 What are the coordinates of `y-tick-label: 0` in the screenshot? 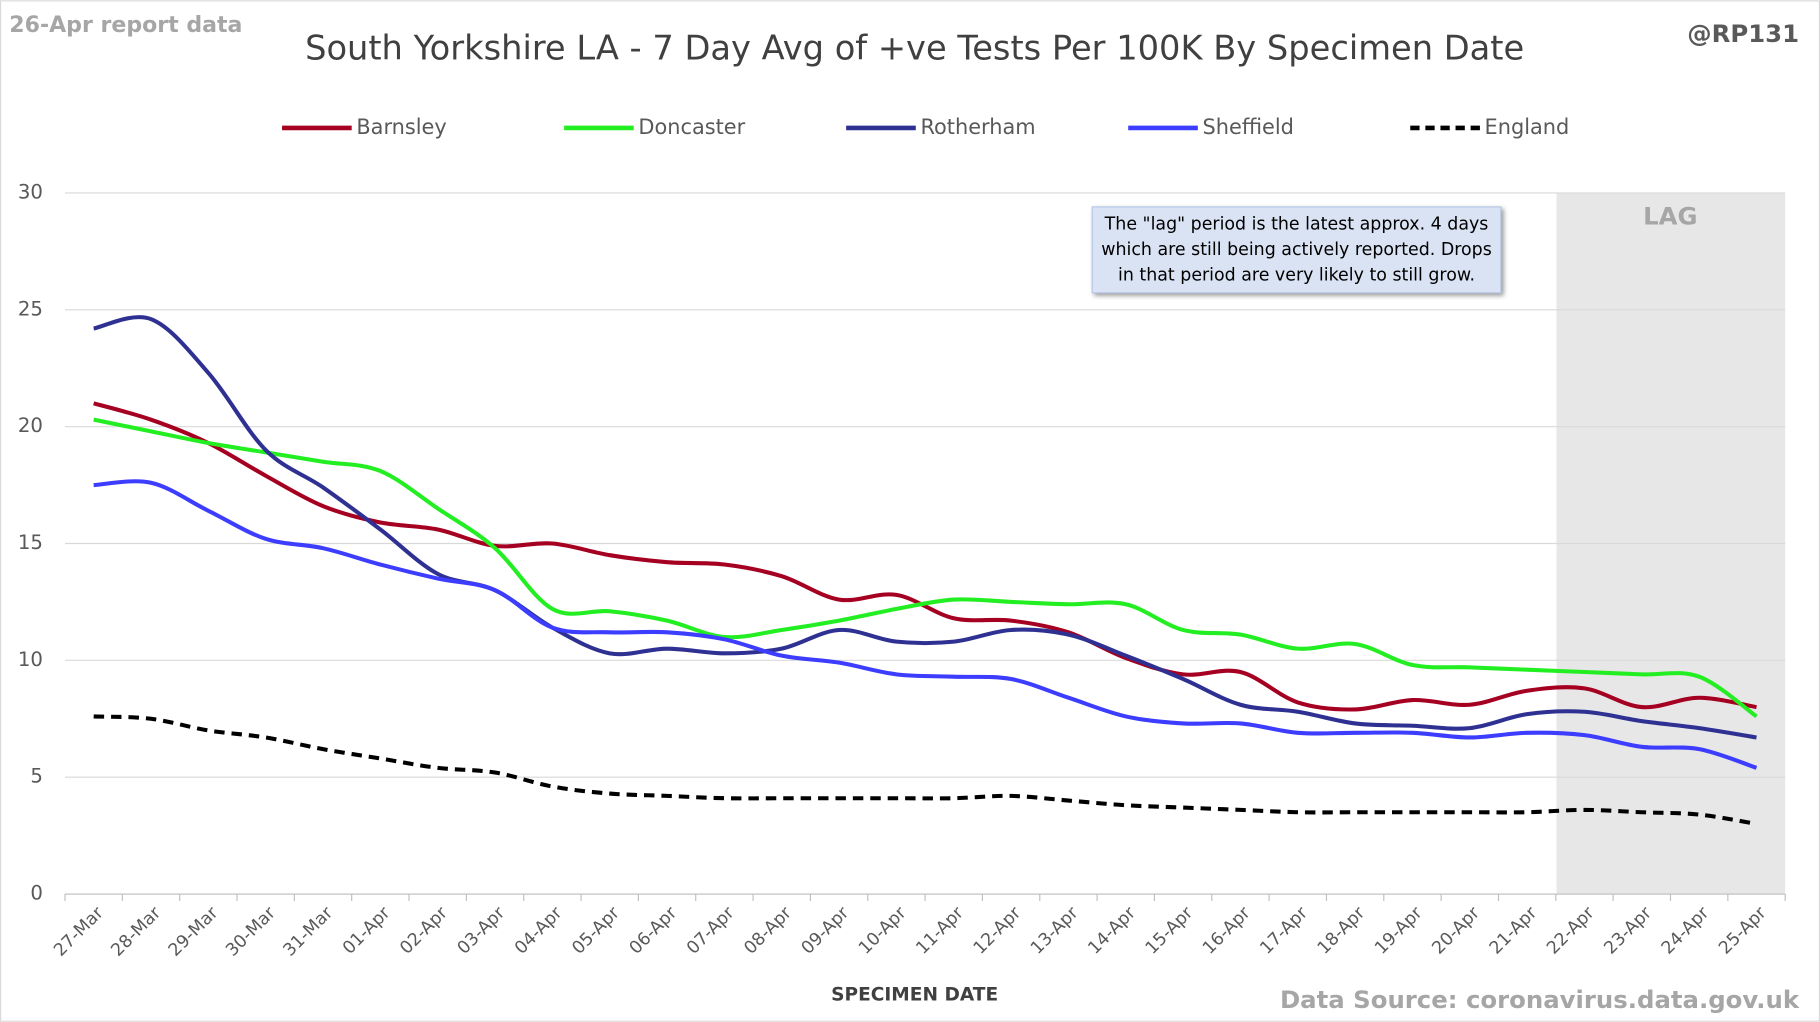 It's located at (36, 893).